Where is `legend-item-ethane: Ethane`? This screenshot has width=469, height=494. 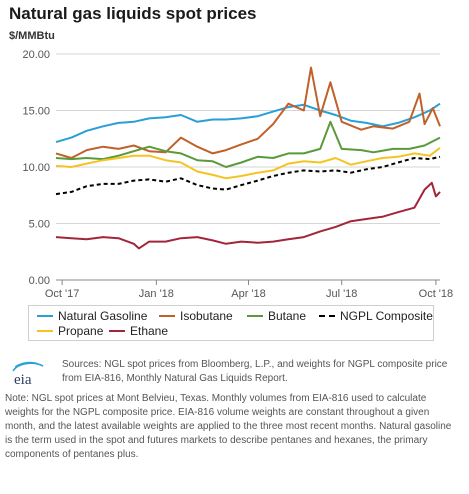
legend-item-ethane: Ethane is located at coordinates (138, 331).